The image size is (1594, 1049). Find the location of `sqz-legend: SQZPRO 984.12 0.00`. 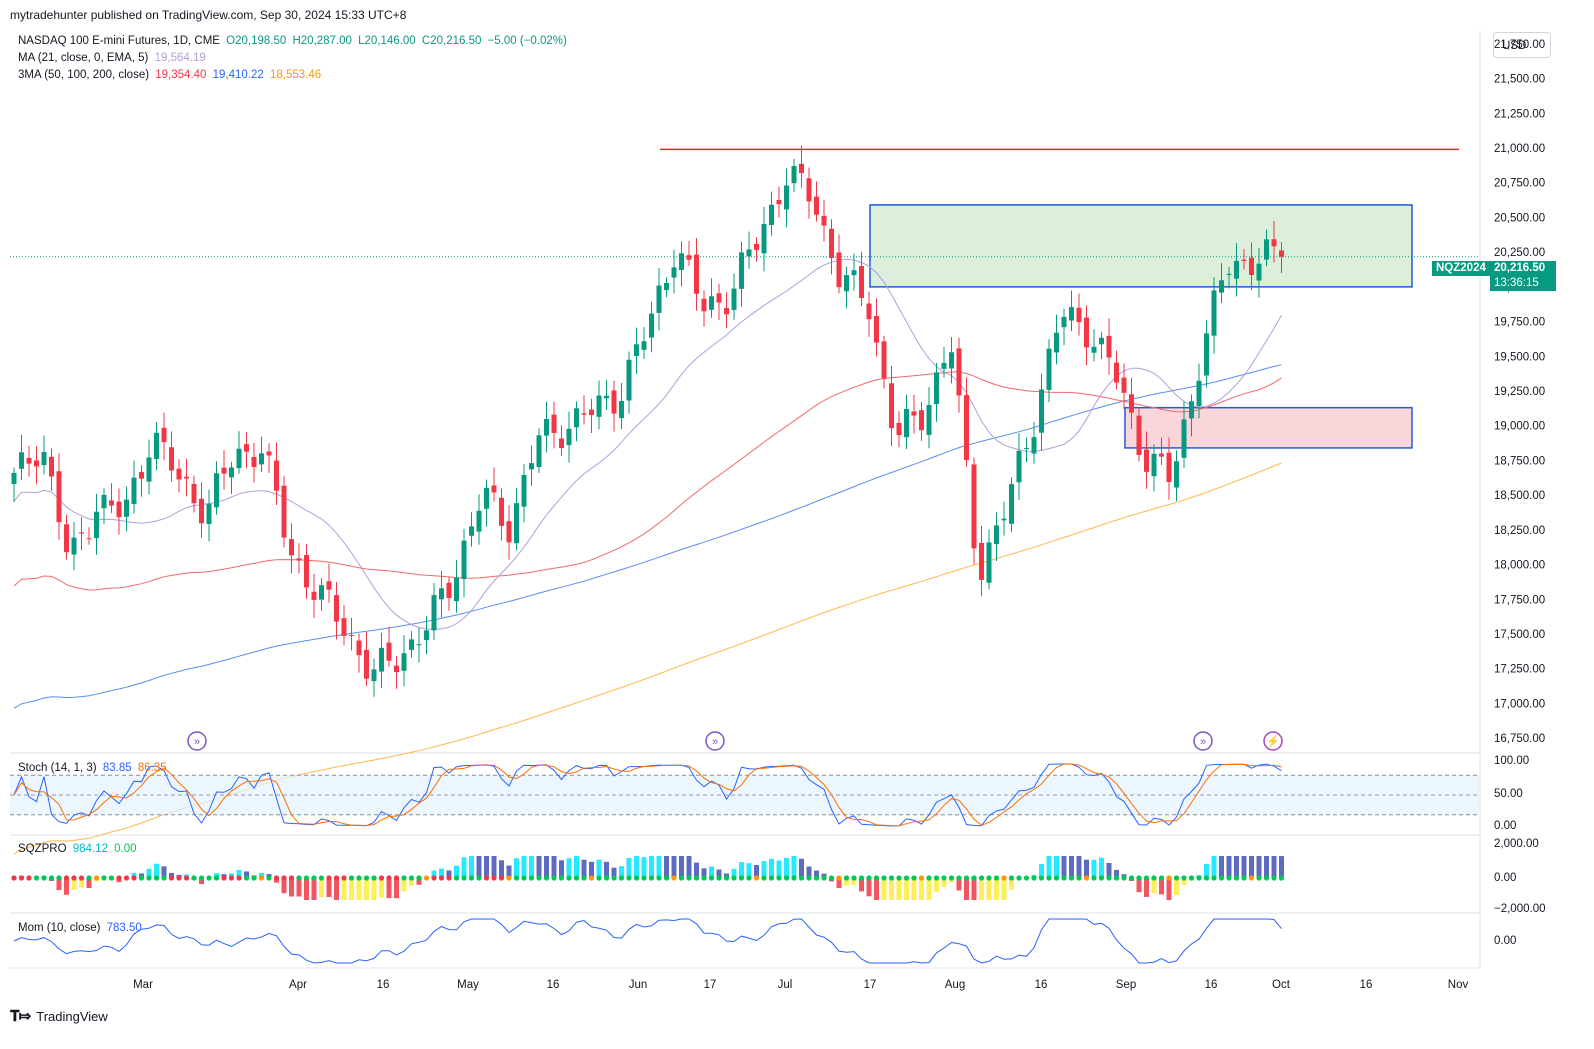

sqz-legend: SQZPRO 984.12 0.00 is located at coordinates (79, 849).